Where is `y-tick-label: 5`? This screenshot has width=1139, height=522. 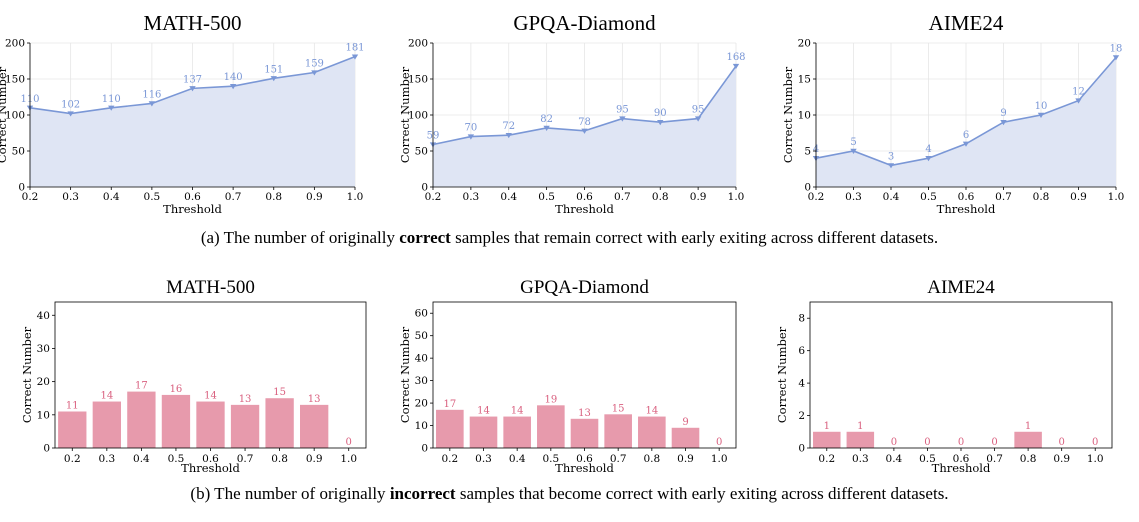 y-tick-label: 5 is located at coordinates (807, 152).